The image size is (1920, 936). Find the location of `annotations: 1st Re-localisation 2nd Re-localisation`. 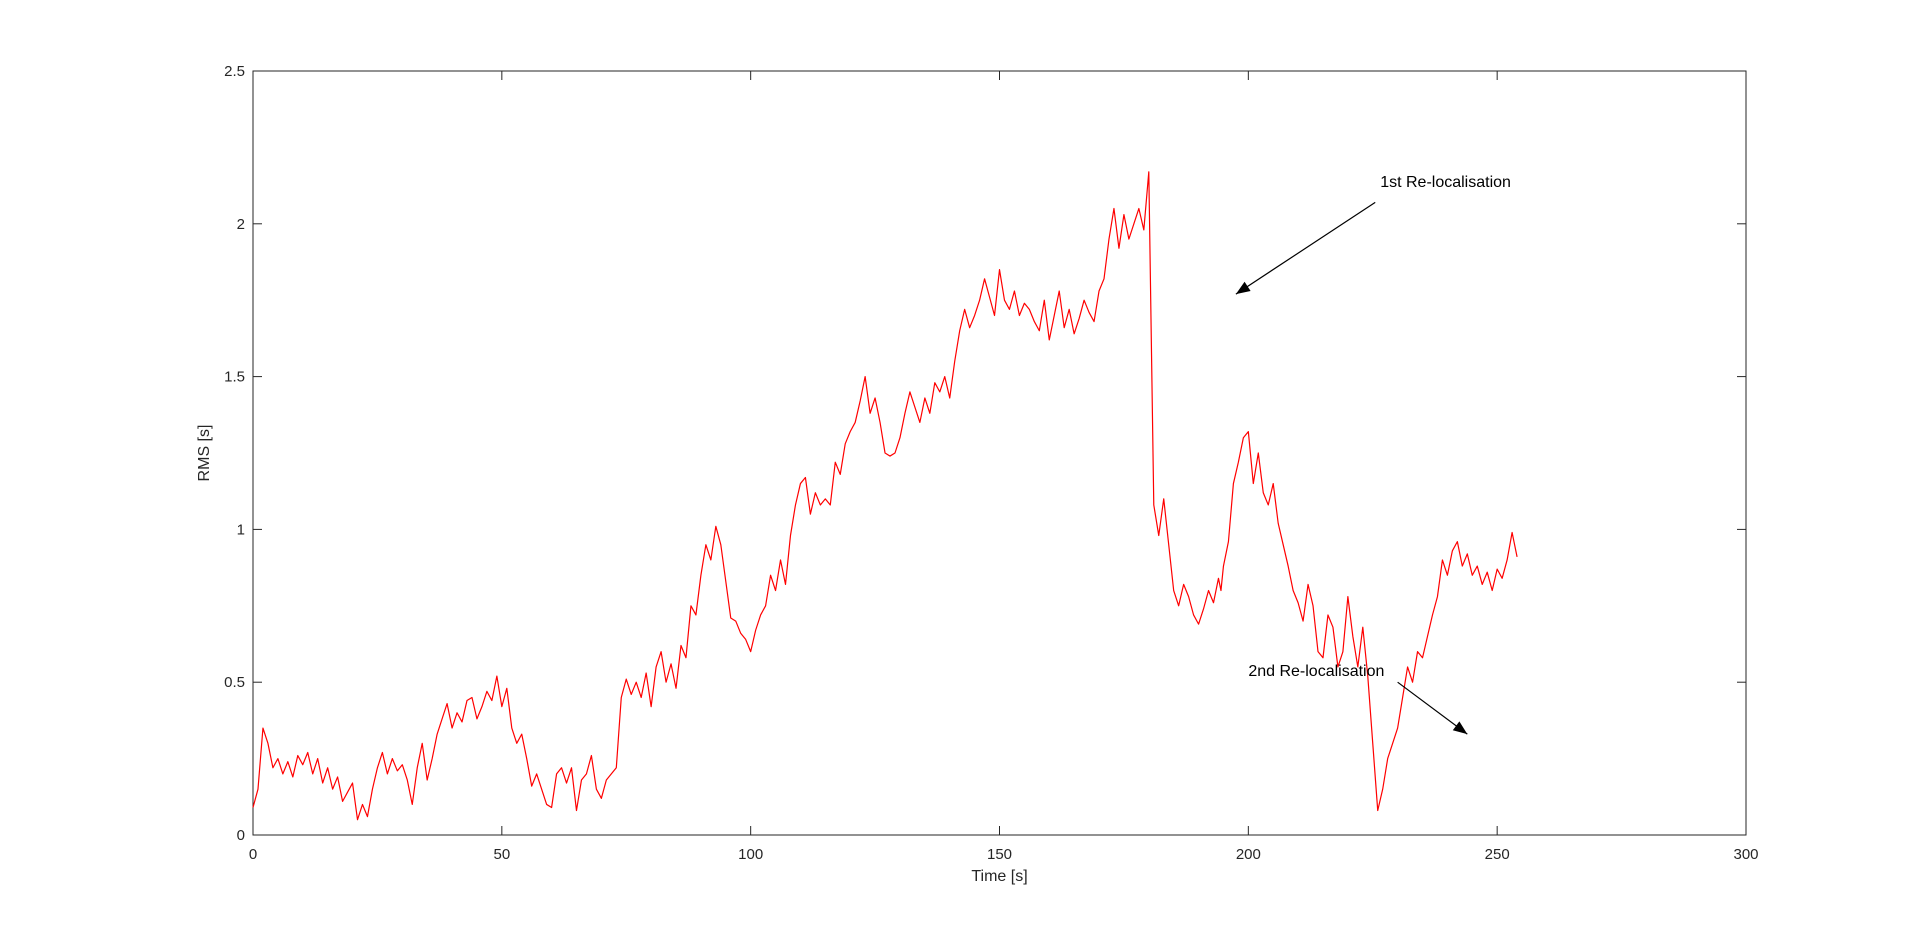

annotations: 1st Re-localisation 2nd Re-localisation is located at coordinates (1373, 454).